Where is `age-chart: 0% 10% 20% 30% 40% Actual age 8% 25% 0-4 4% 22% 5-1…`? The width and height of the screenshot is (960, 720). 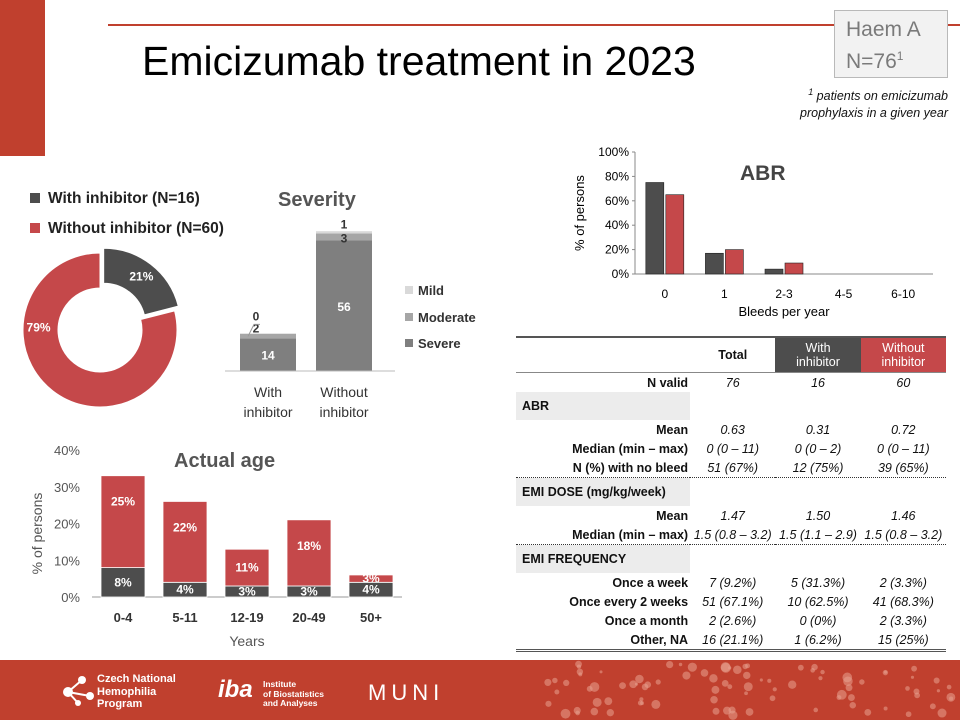 age-chart: 0% 10% 20% 30% 40% Actual age 8% 25% 0-4 4% 22% 5-1… is located at coordinates (215, 546).